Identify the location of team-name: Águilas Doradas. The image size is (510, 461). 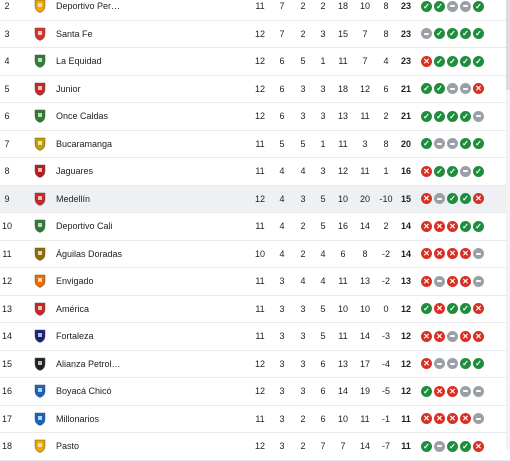
(89, 253).